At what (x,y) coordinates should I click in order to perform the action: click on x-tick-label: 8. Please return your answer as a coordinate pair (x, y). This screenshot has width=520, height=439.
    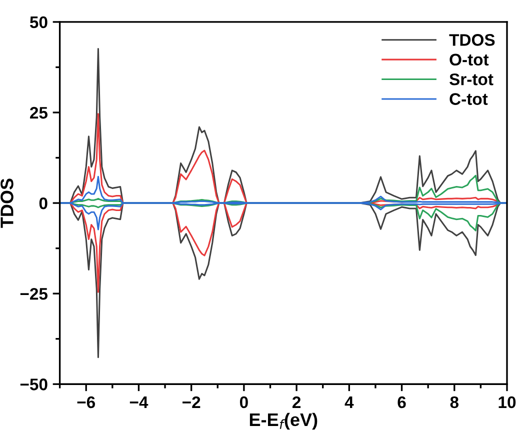
    Looking at the image, I should click on (454, 402).